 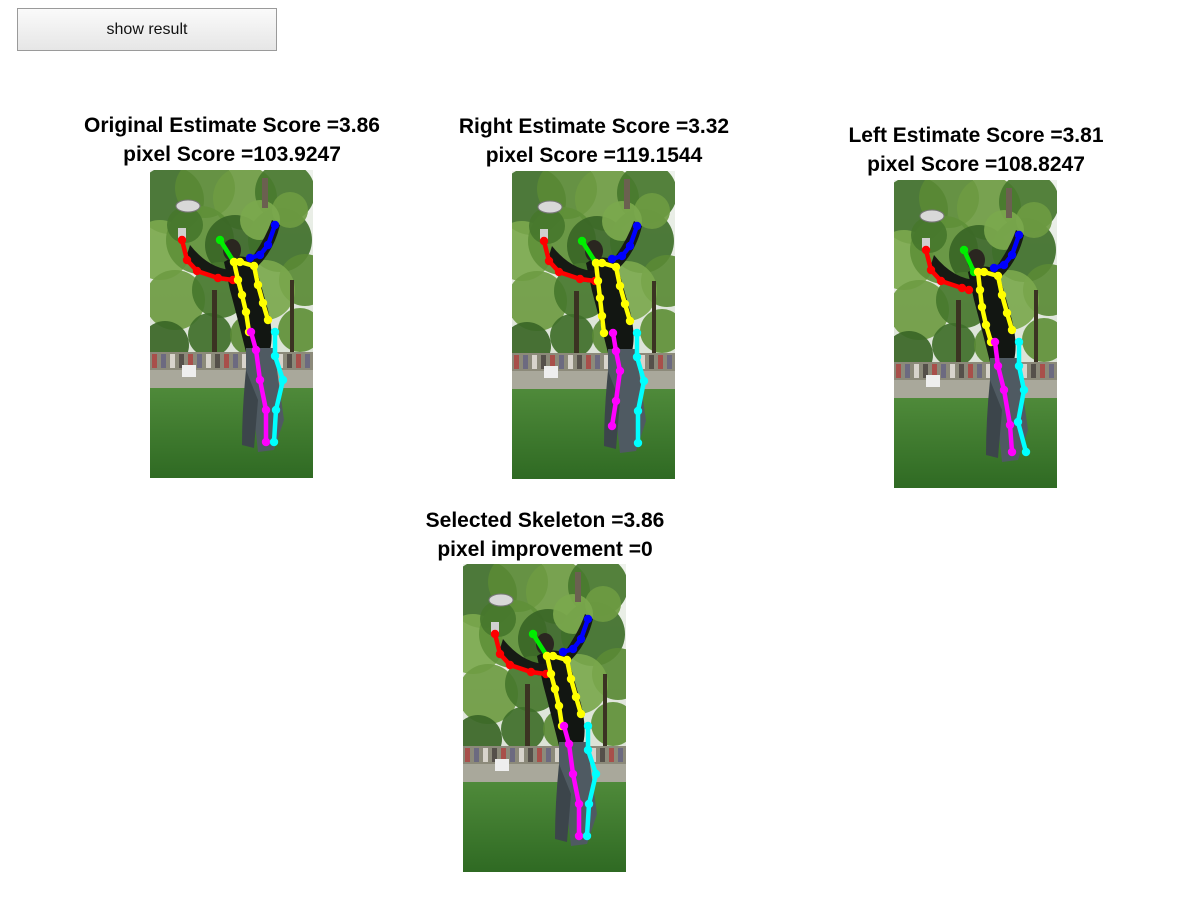 What do you see at coordinates (976, 135) in the screenshot?
I see `left-estimate-score: Left Estimate Score =3.81` at bounding box center [976, 135].